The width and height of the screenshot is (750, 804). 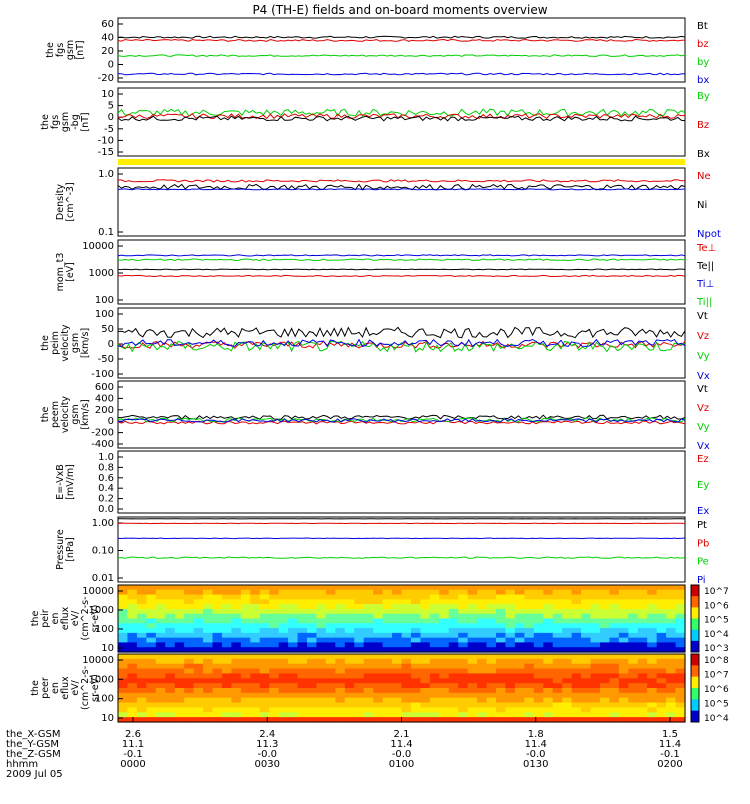 What do you see at coordinates (401, 122) in the screenshot?
I see `panel-frame` at bounding box center [401, 122].